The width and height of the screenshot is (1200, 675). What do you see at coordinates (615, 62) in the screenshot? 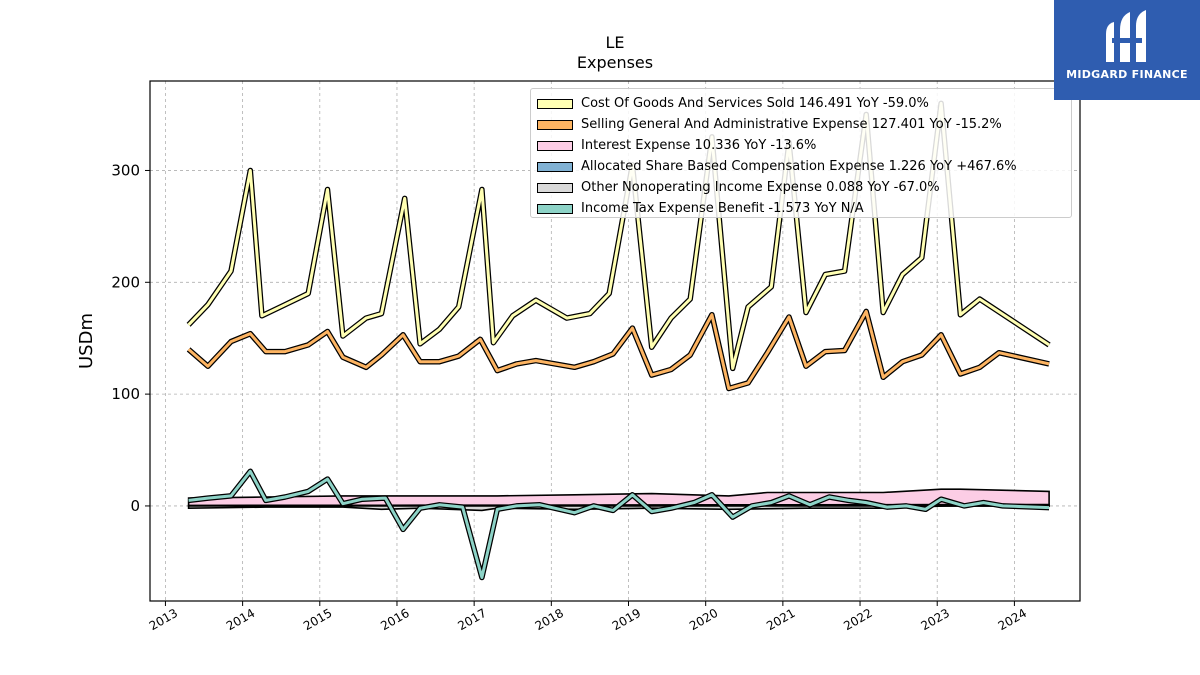
I see `chart-subtitle: Expenses` at bounding box center [615, 62].